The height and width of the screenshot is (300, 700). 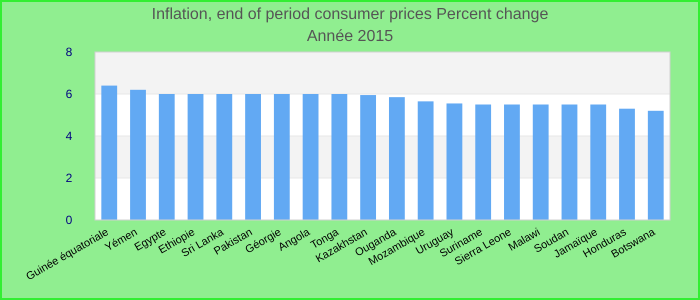 What do you see at coordinates (350, 14) in the screenshot?
I see `chart-title: Inflation, end of period consumer prices Percent change` at bounding box center [350, 14].